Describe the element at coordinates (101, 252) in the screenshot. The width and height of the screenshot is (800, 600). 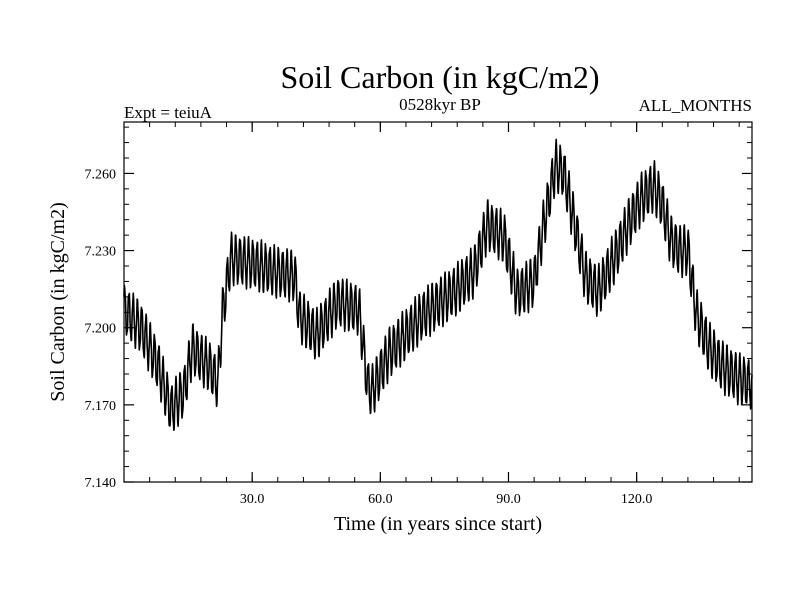
I see `y-tick-label: 7.230` at that location.